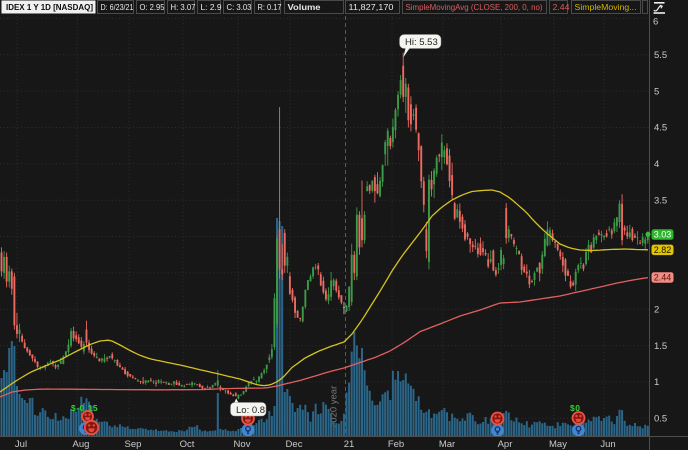  Describe the element at coordinates (660, 55) in the screenshot. I see `svg-text: 5.5` at that location.